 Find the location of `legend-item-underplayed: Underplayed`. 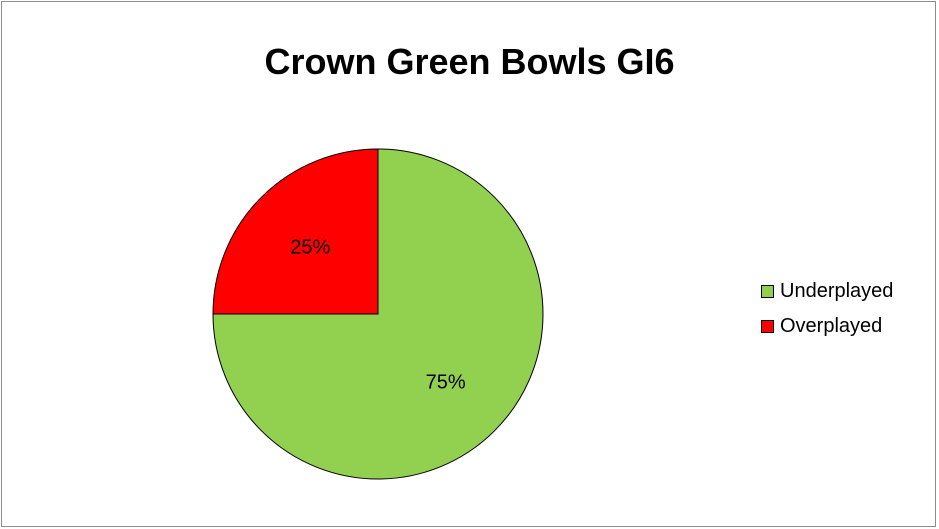

legend-item-underplayed: Underplayed is located at coordinates (846, 291).